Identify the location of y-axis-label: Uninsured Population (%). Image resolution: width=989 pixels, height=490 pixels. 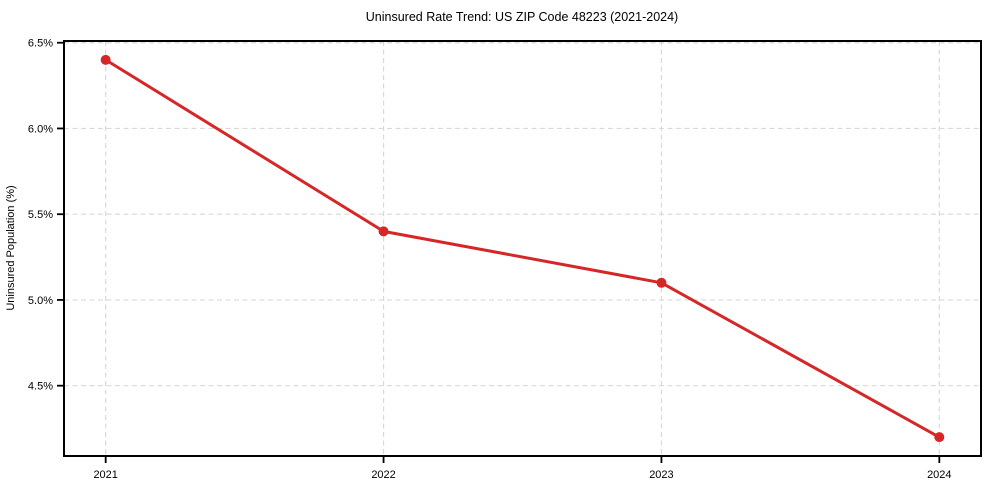
(11, 247).